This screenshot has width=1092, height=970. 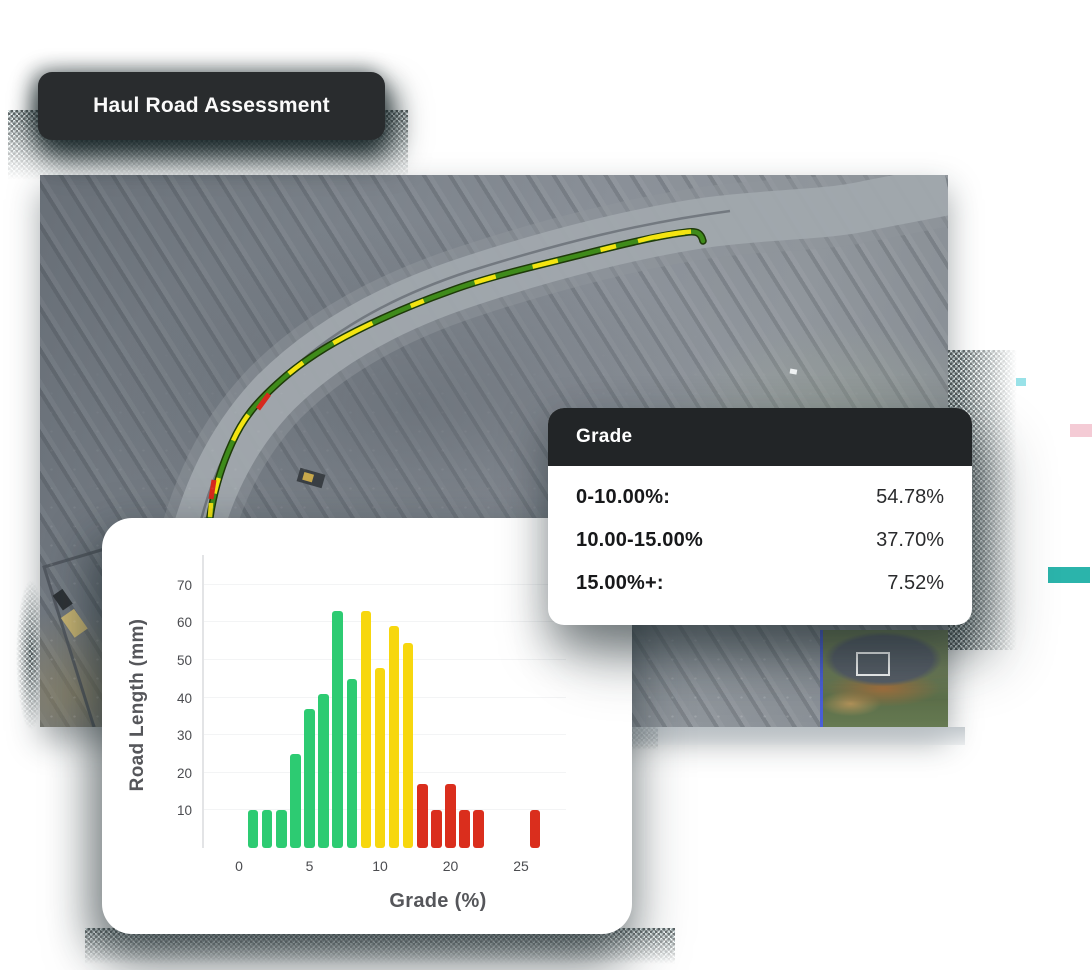 What do you see at coordinates (184, 736) in the screenshot?
I see `y-tick-label-30: 30` at bounding box center [184, 736].